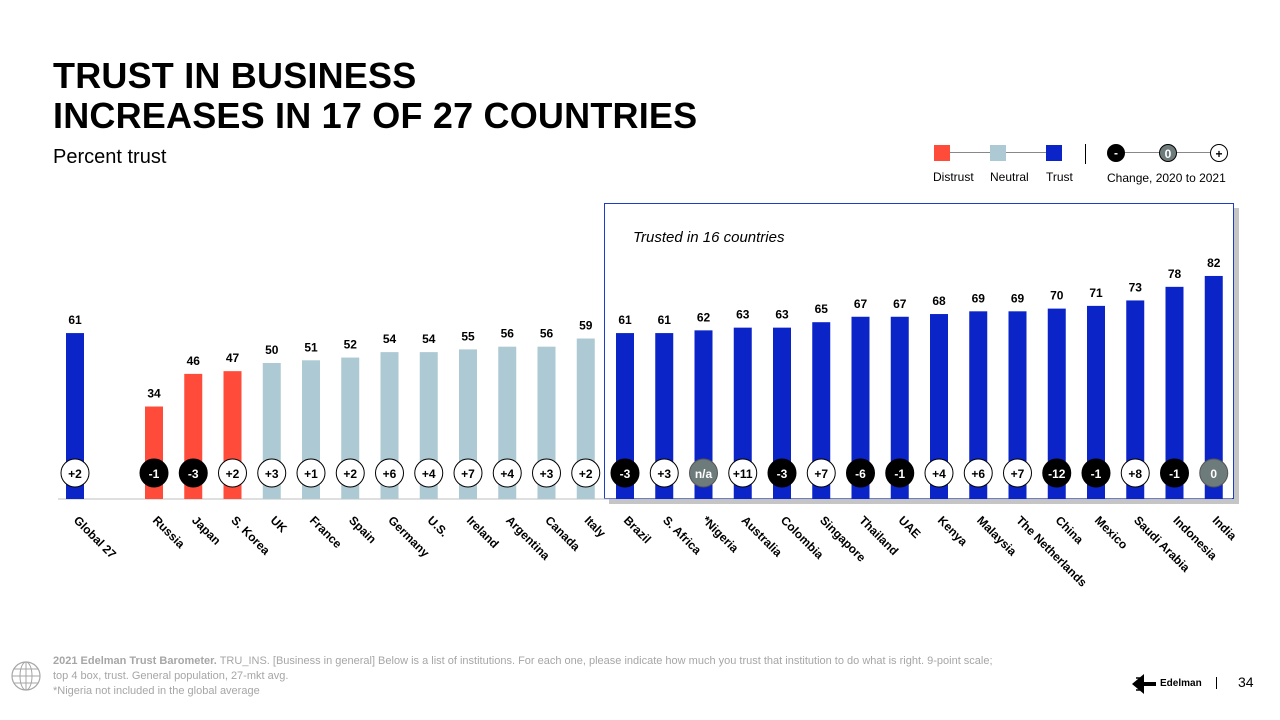 This screenshot has height=720, width=1280. What do you see at coordinates (1116, 153) in the screenshot?
I see `legend-change-negative-icon: -` at bounding box center [1116, 153].